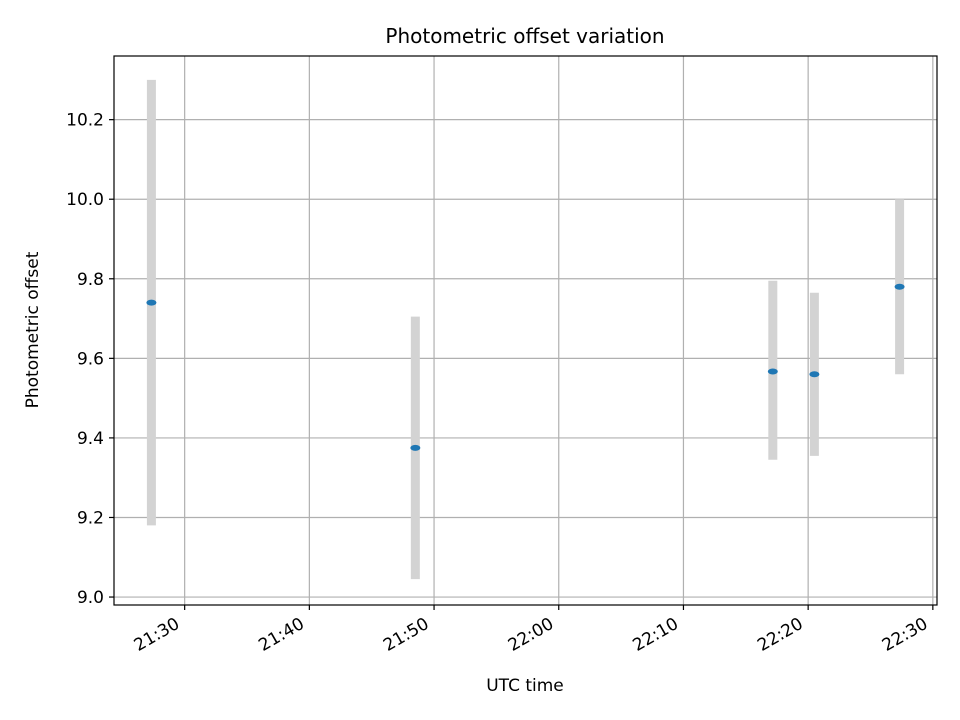  Describe the element at coordinates (524, 36) in the screenshot. I see `chart-title: Photometric offset variation` at that location.